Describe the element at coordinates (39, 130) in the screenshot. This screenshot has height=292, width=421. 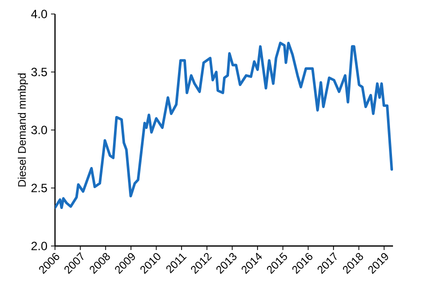
I see `y-tick-label: 3.0` at that location.